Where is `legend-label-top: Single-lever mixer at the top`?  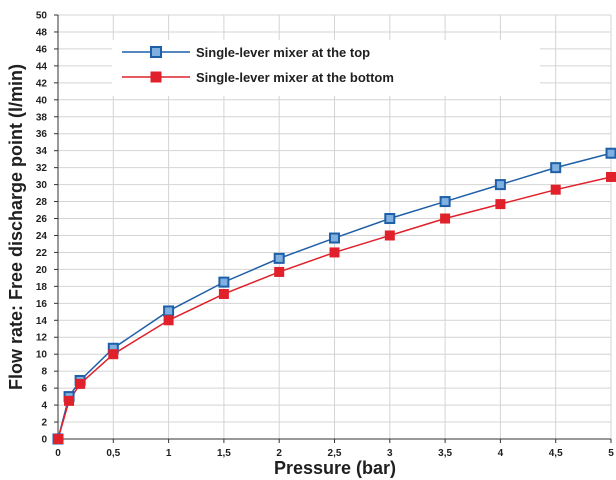
legend-label-top: Single-lever mixer at the top is located at coordinates (283, 52).